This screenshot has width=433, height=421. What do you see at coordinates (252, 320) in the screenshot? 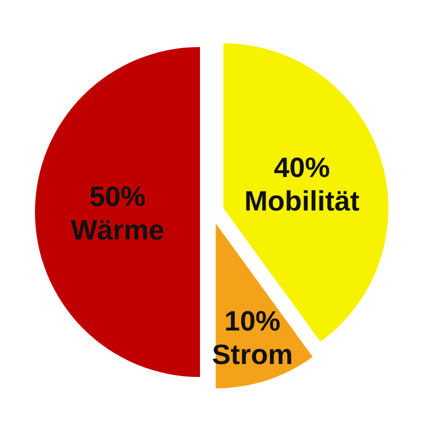
I see `data-label: 10%` at bounding box center [252, 320].